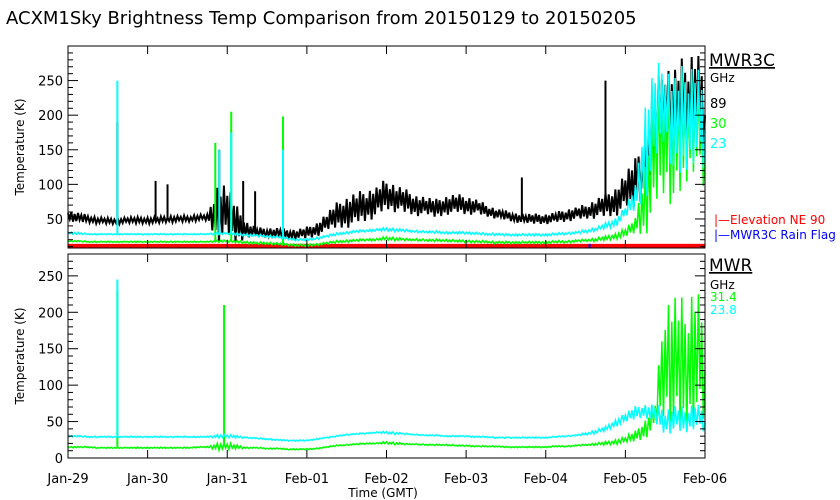 The image size is (840, 500). I want to click on legend-rain-flag: |—MWR3C Rain Flag, so click(775, 235).